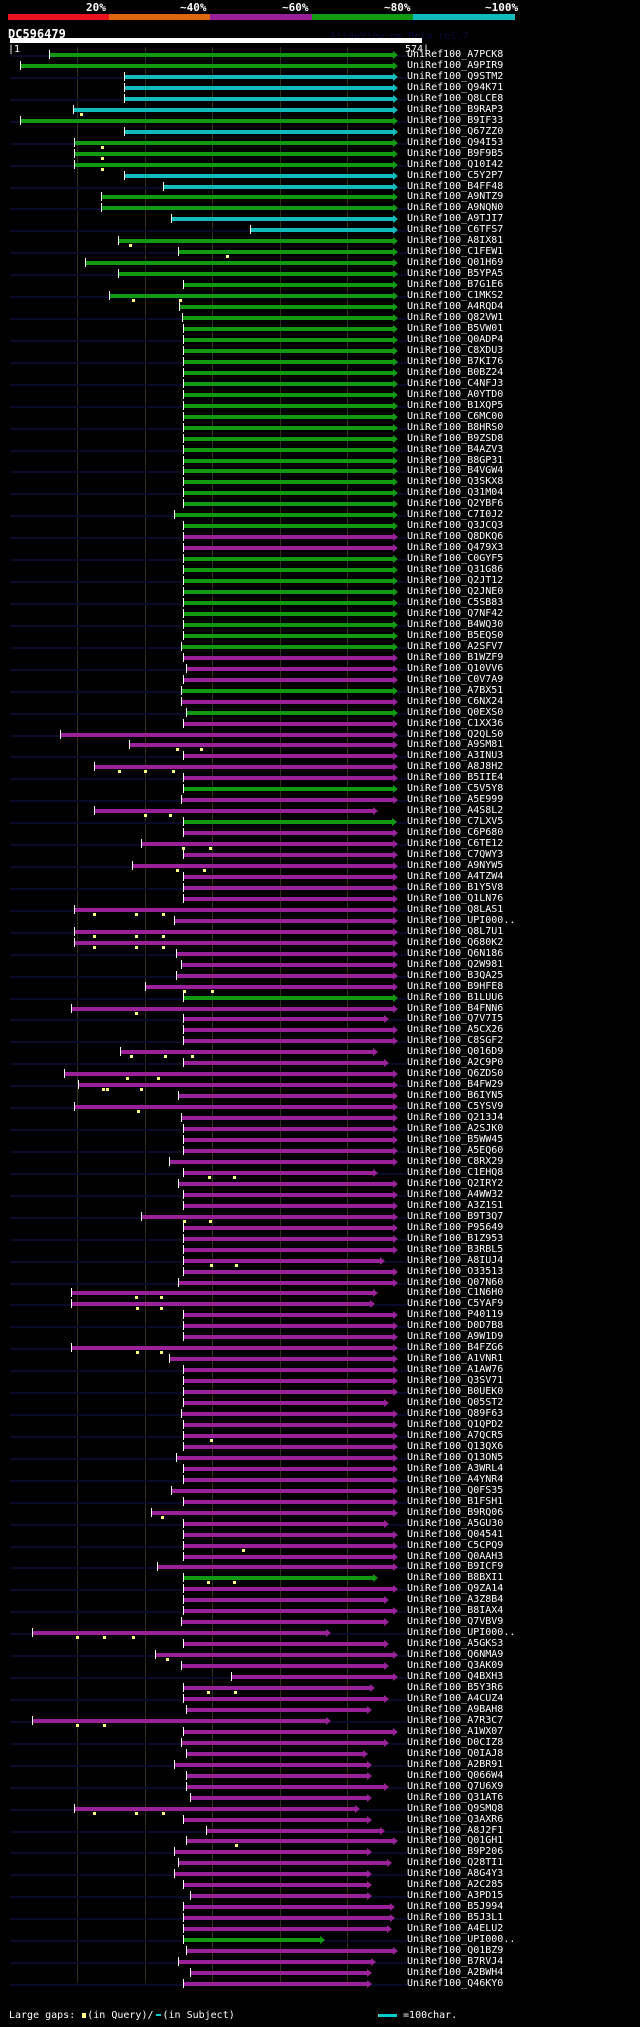 This screenshot has width=640, height=2027. What do you see at coordinates (455, 997) in the screenshot?
I see `hit-label: UniRef100_B1LUU6` at bounding box center [455, 997].